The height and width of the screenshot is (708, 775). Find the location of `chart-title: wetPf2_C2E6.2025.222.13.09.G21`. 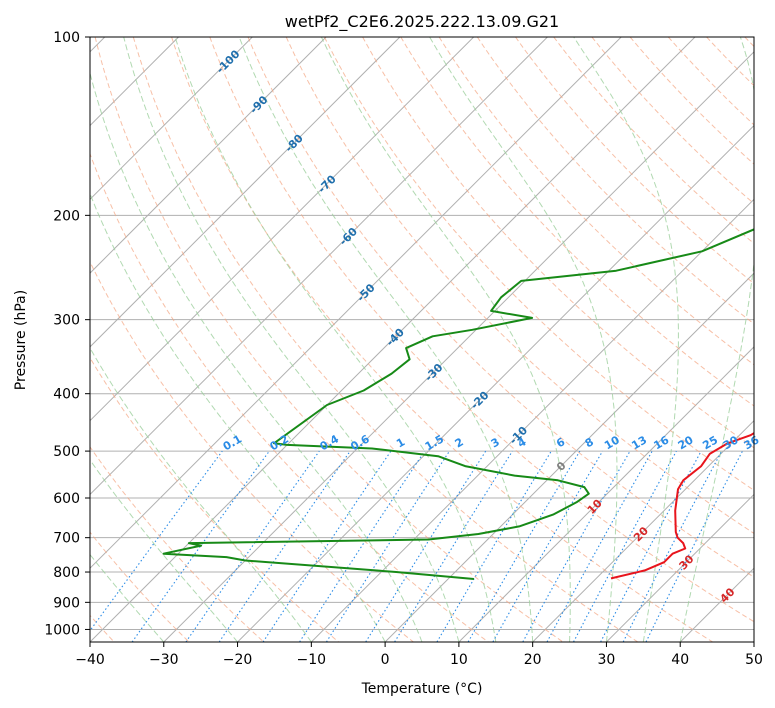

chart-title: wetPf2_C2E6.2025.222.13.09.G21 is located at coordinates (422, 22).